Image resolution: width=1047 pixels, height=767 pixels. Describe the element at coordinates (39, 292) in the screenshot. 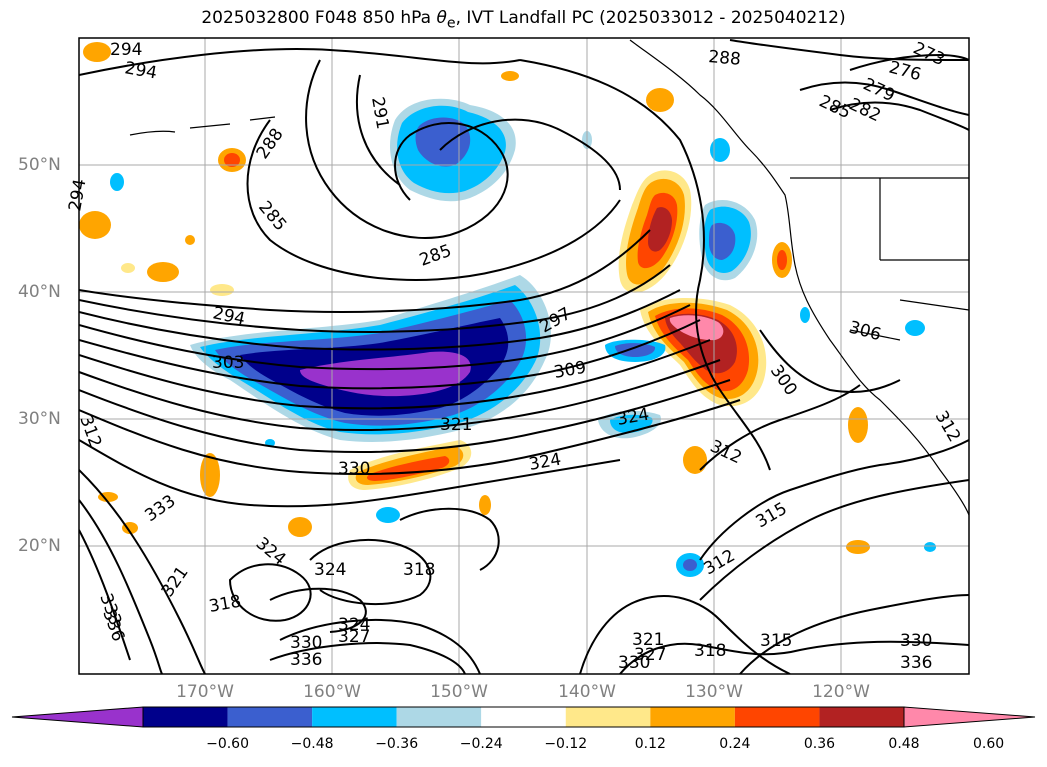

I see `lat-label-40: 40°N` at that location.